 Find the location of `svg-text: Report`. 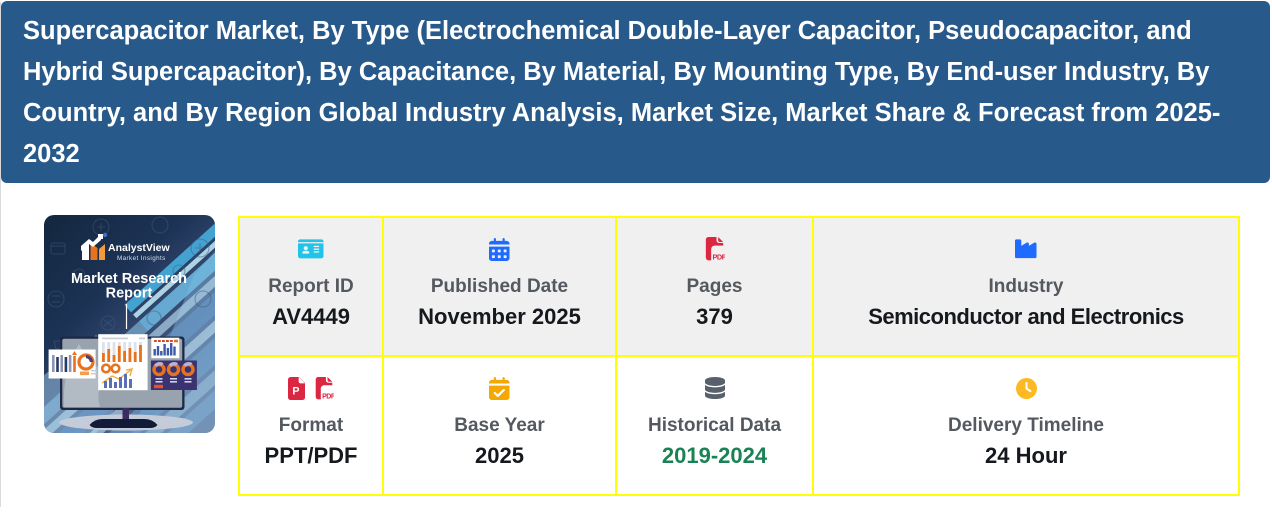

svg-text: Report is located at coordinates (129, 294).